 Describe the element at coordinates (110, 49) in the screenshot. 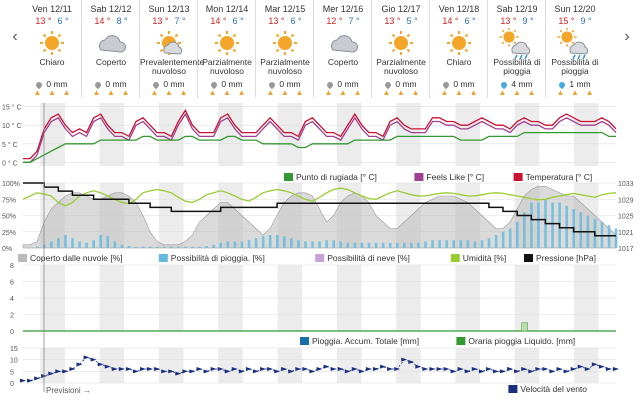

I see `day-column: Sab 12/12 14 ° 8 ° Coperto 0 mm ▲ ▲ ▲` at that location.